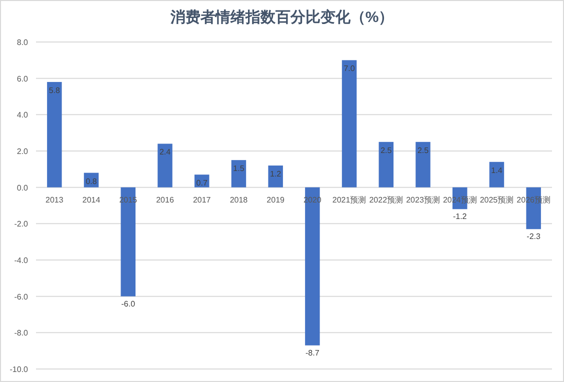  What do you see at coordinates (350, 69) in the screenshot?
I see `data-label: 7.0` at bounding box center [350, 69].